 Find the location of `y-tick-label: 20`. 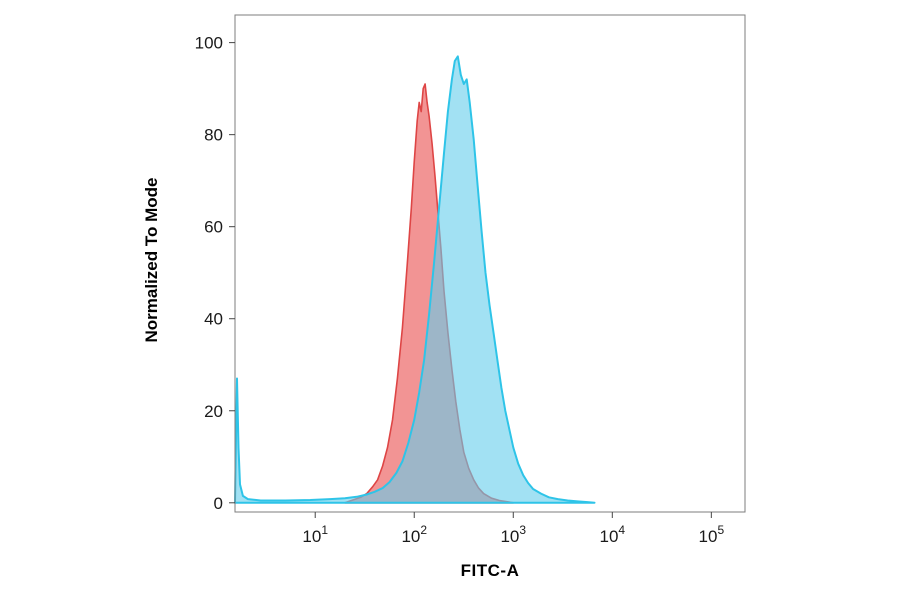

y-tick-label: 20 is located at coordinates (213, 411).